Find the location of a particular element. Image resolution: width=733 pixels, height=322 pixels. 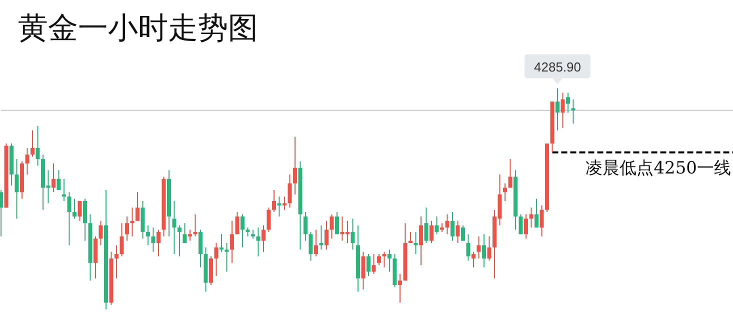

text: 4285.90 is located at coordinates (557, 66).